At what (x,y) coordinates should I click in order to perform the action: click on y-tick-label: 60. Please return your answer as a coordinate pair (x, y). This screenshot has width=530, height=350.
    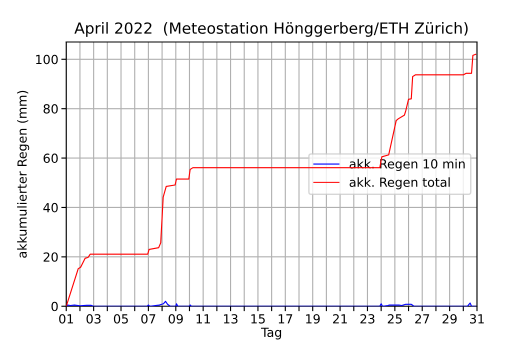
    Looking at the image, I should click on (51, 158).